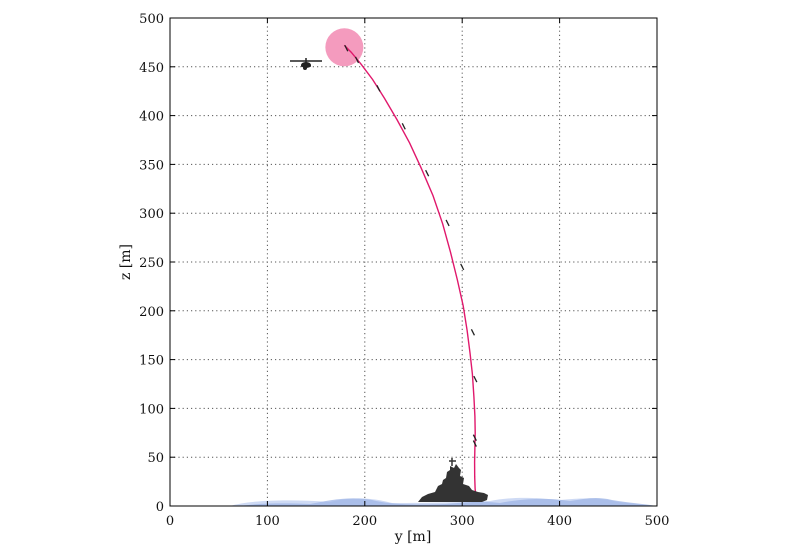 The height and width of the screenshot is (556, 800). What do you see at coordinates (462, 521) in the screenshot?
I see `x-tick-label: 300` at bounding box center [462, 521].